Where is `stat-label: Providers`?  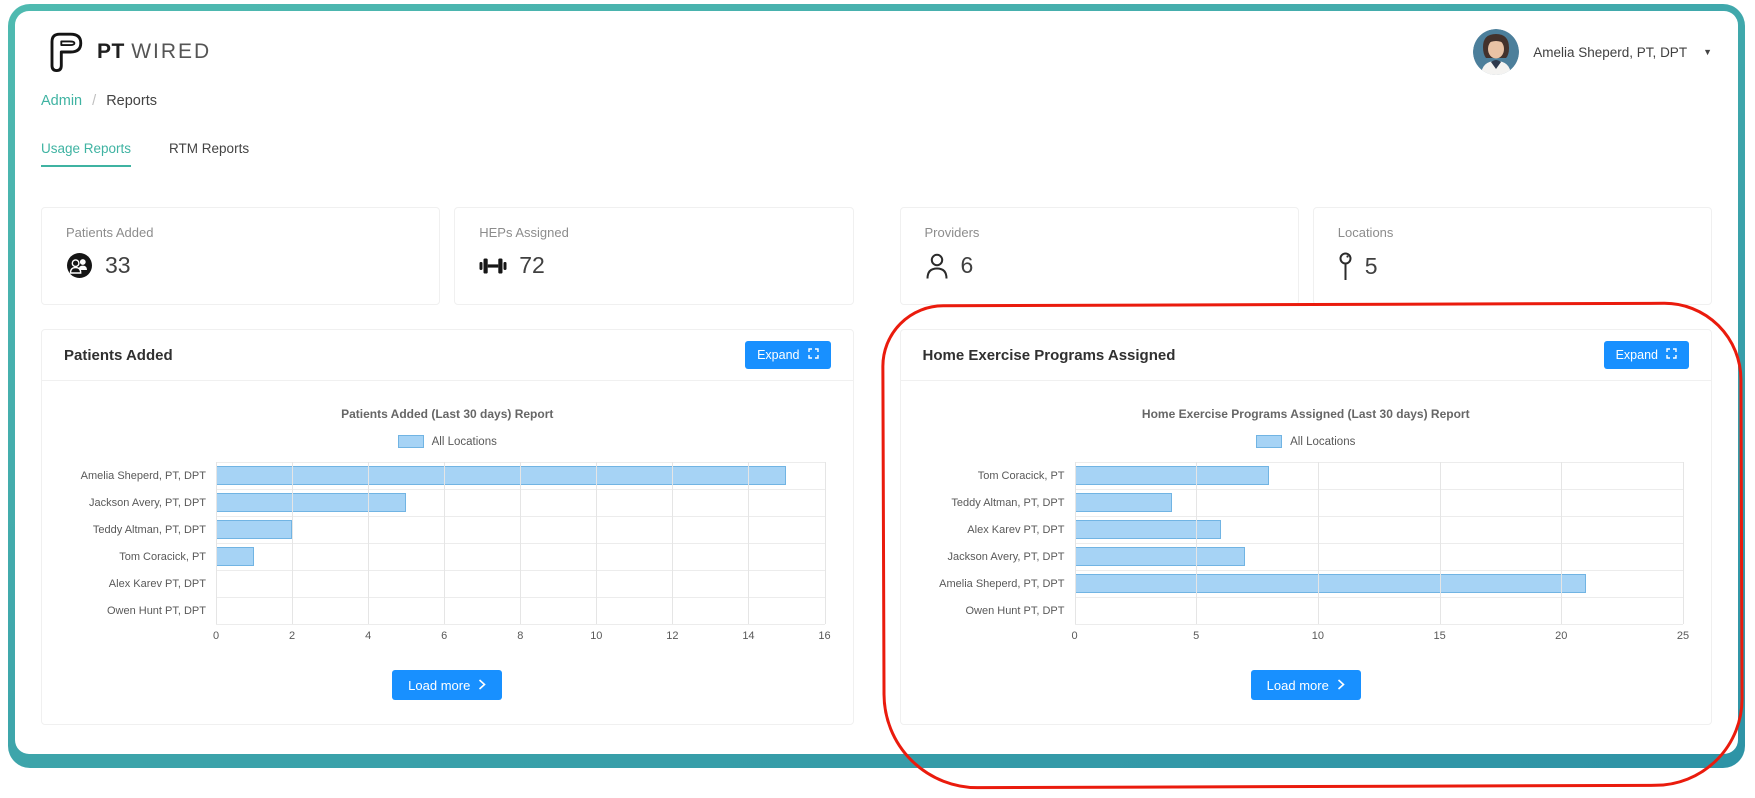
stat-label: Providers is located at coordinates (952, 232).